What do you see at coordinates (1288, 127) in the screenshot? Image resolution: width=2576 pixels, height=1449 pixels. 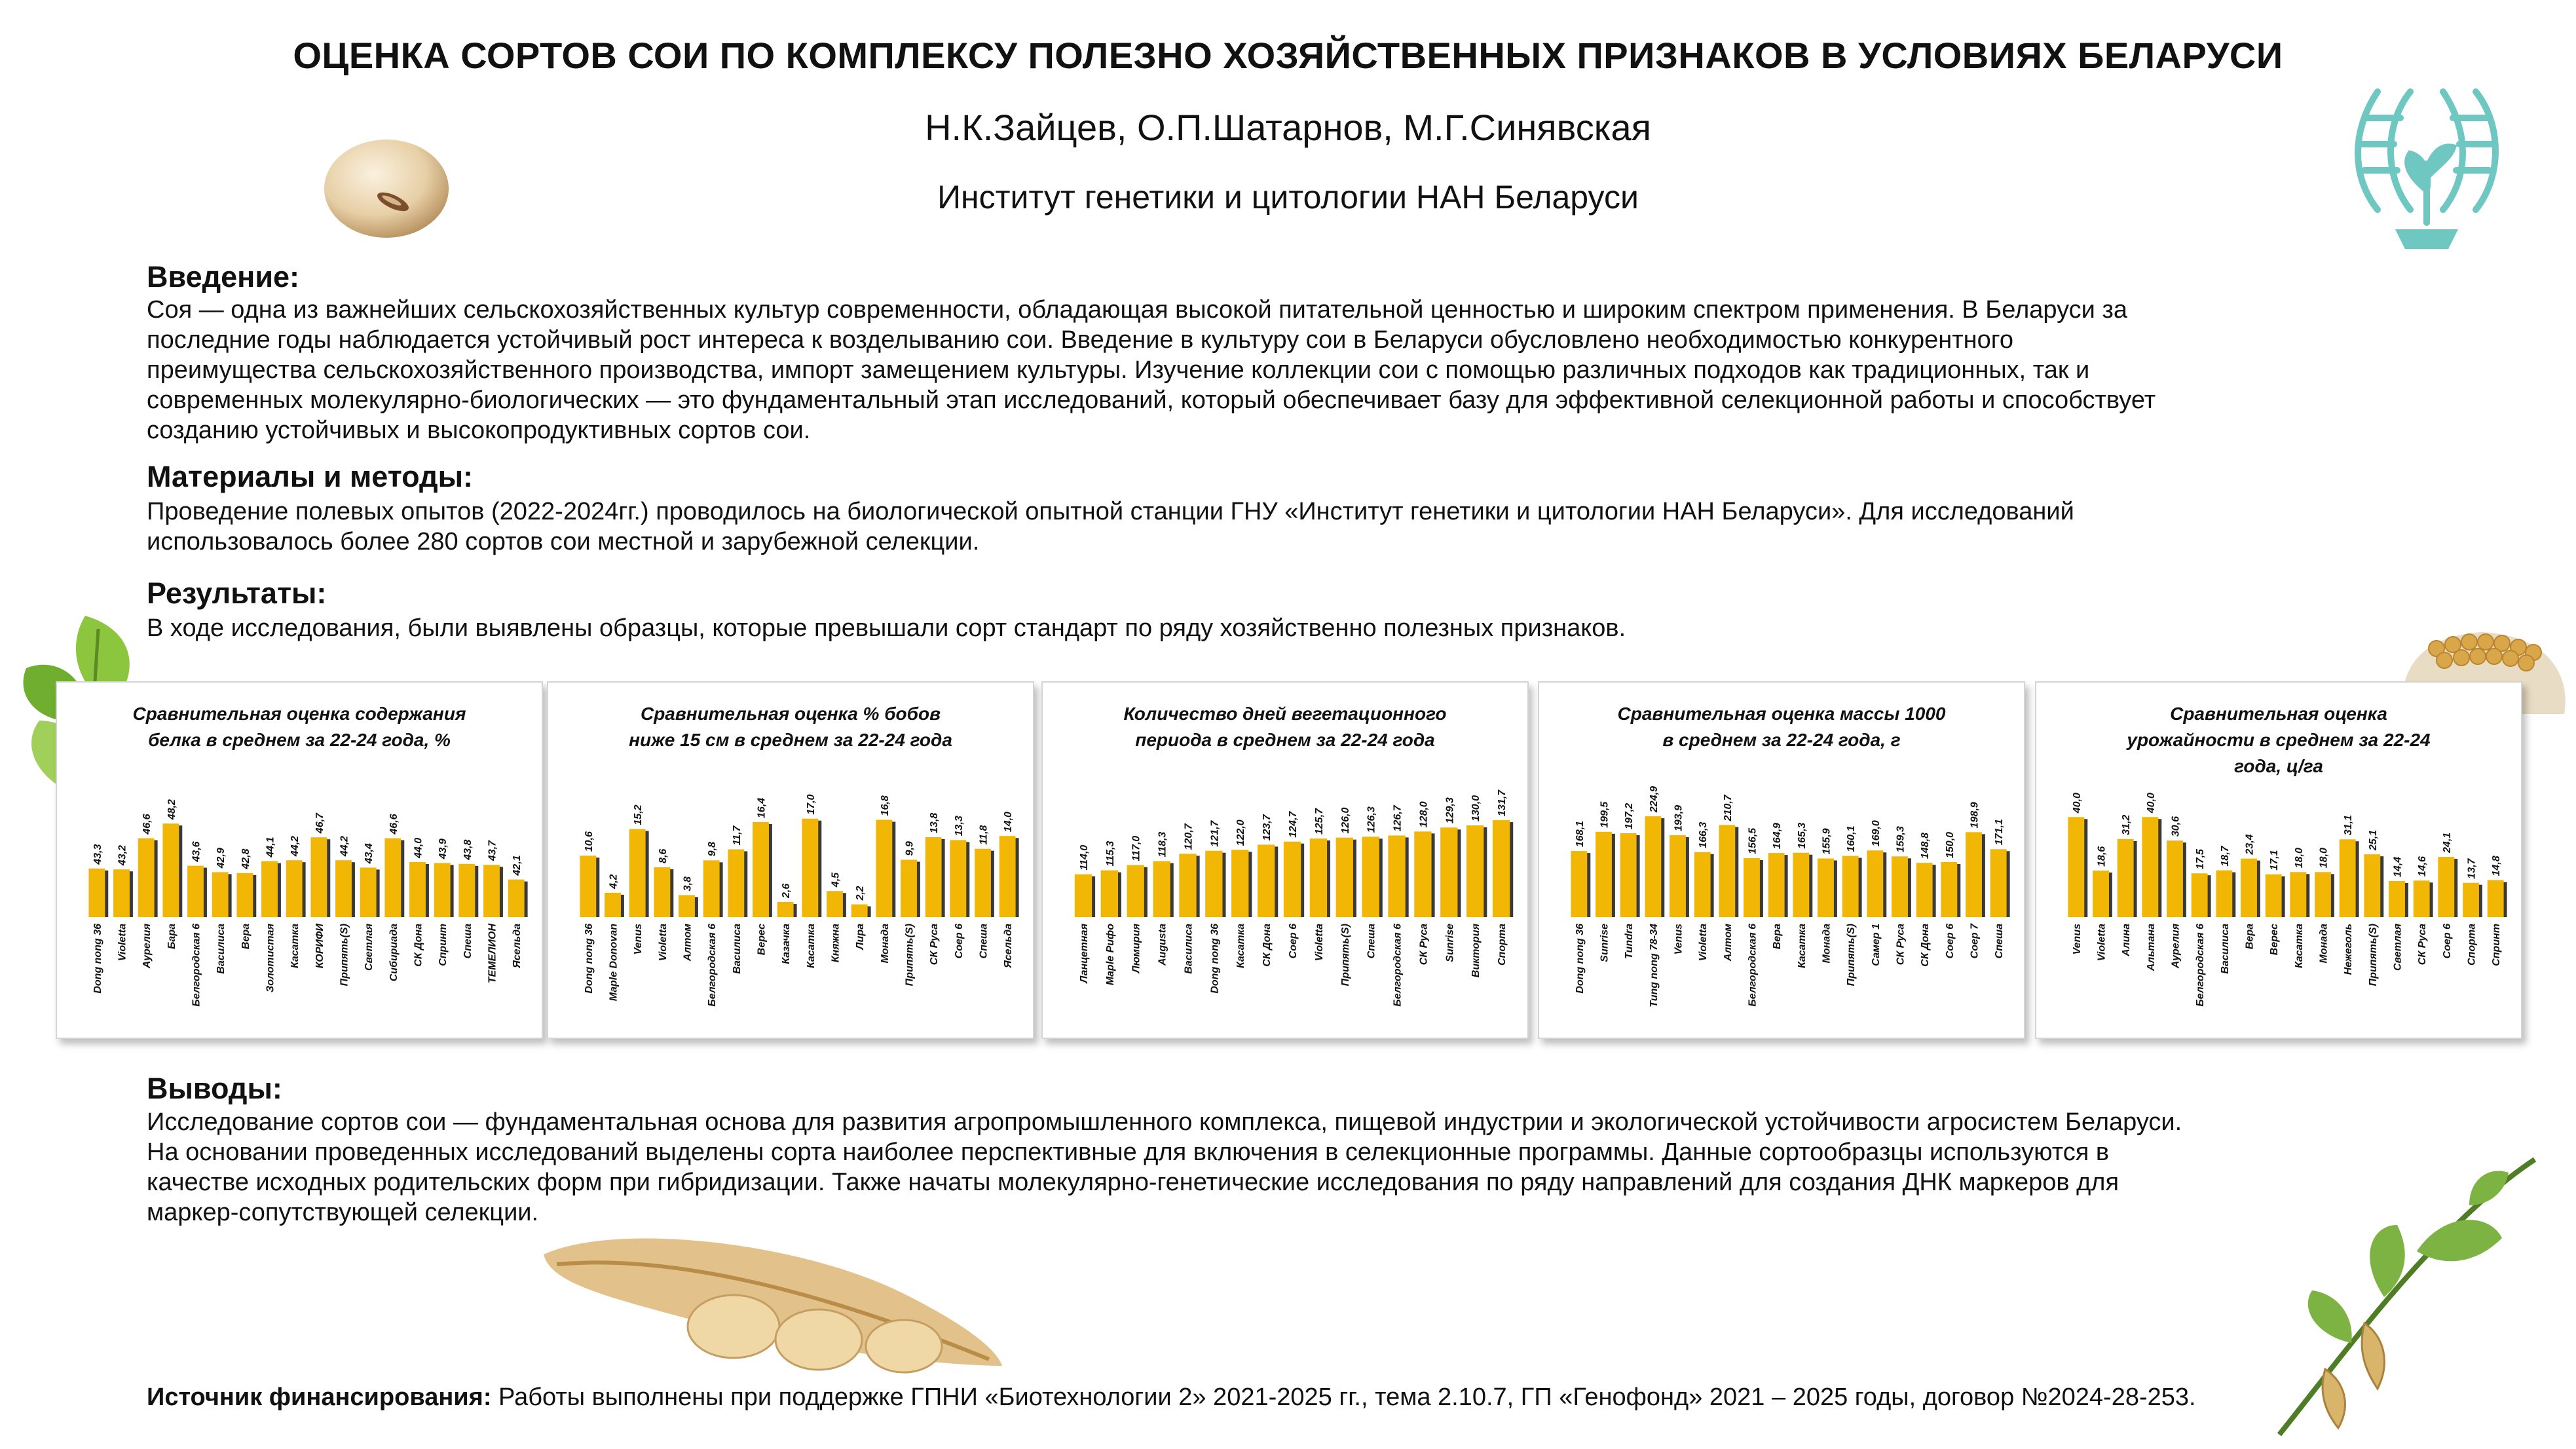 I see `authors: Н.К.Зайцев, О.П.Шатарнов, М.Г.Синявская` at bounding box center [1288, 127].